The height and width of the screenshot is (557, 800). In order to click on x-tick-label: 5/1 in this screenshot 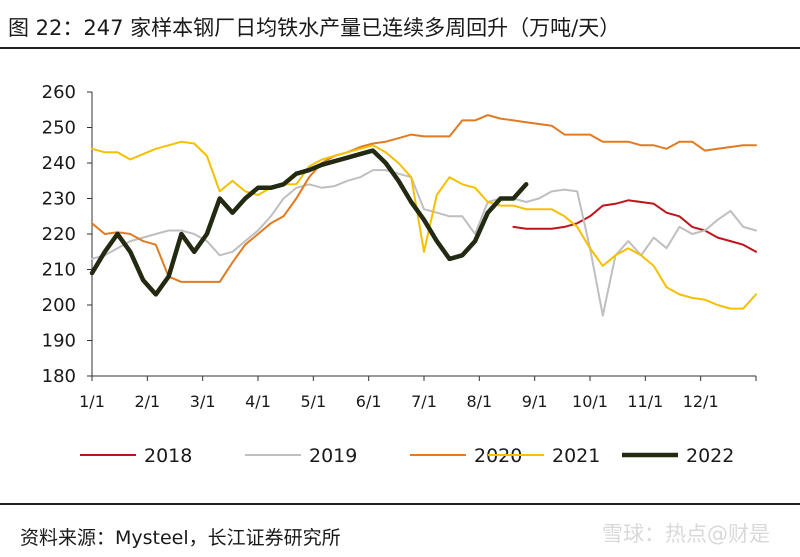, I will do `click(313, 401)`.